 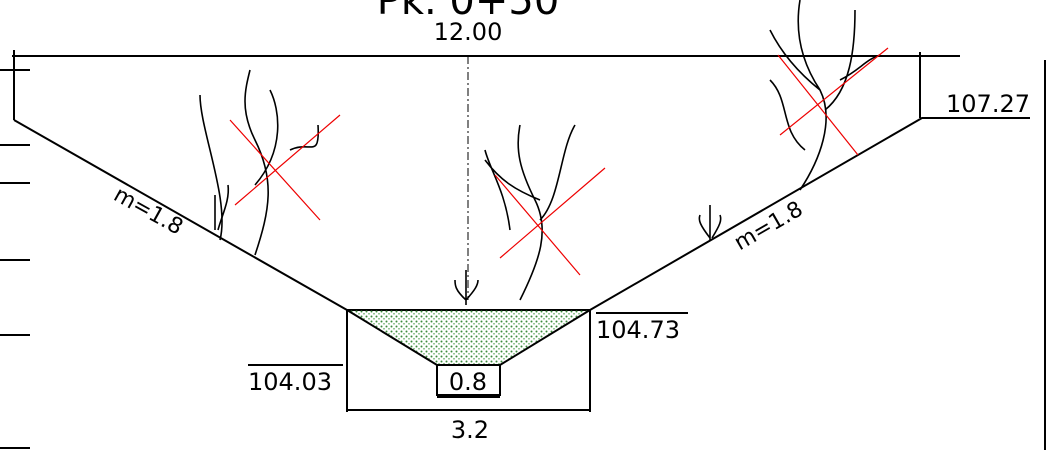 What do you see at coordinates (290, 382) in the screenshot?
I see `channel-bottom-elevation: 104.03` at bounding box center [290, 382].